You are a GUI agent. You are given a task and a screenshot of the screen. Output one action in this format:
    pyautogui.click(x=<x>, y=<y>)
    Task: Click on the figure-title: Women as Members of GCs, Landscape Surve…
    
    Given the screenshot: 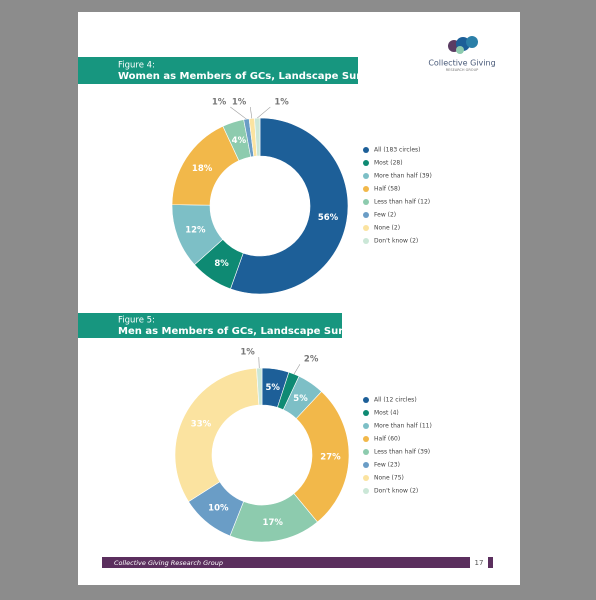 What is the action you would take?
    pyautogui.click(x=249, y=76)
    